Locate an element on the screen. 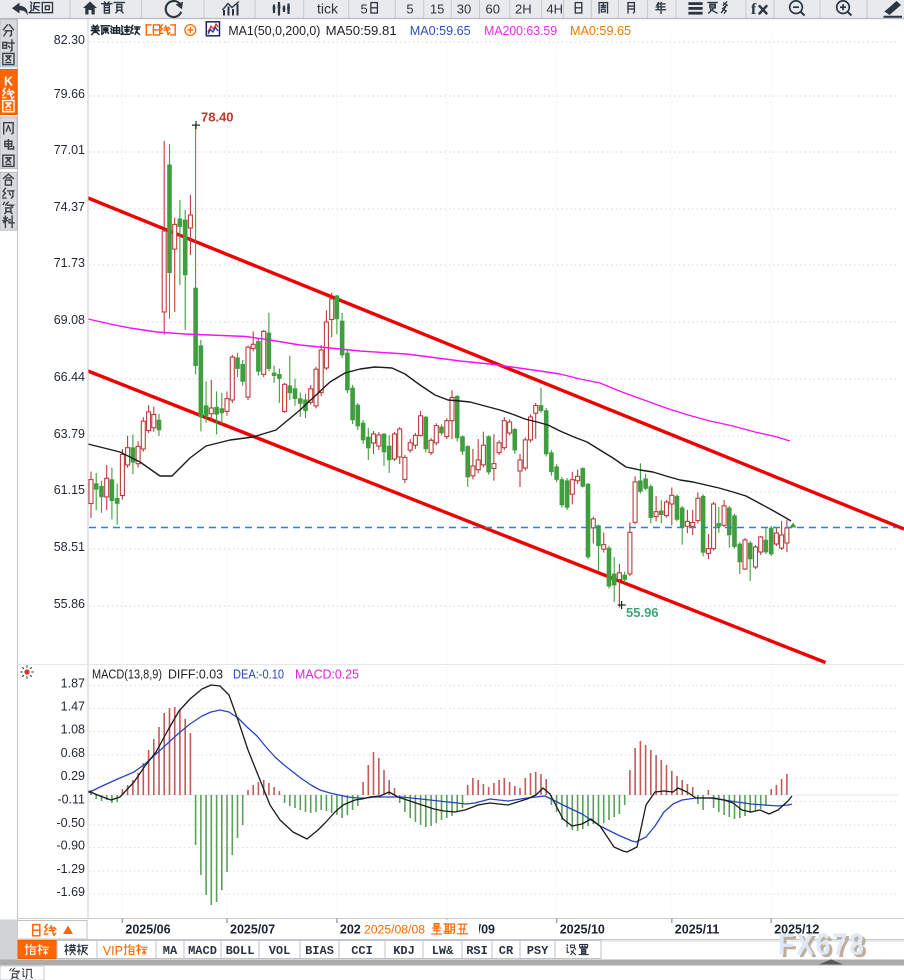 The height and width of the screenshot is (980, 904). svg-text: 71.73 is located at coordinates (69, 263).